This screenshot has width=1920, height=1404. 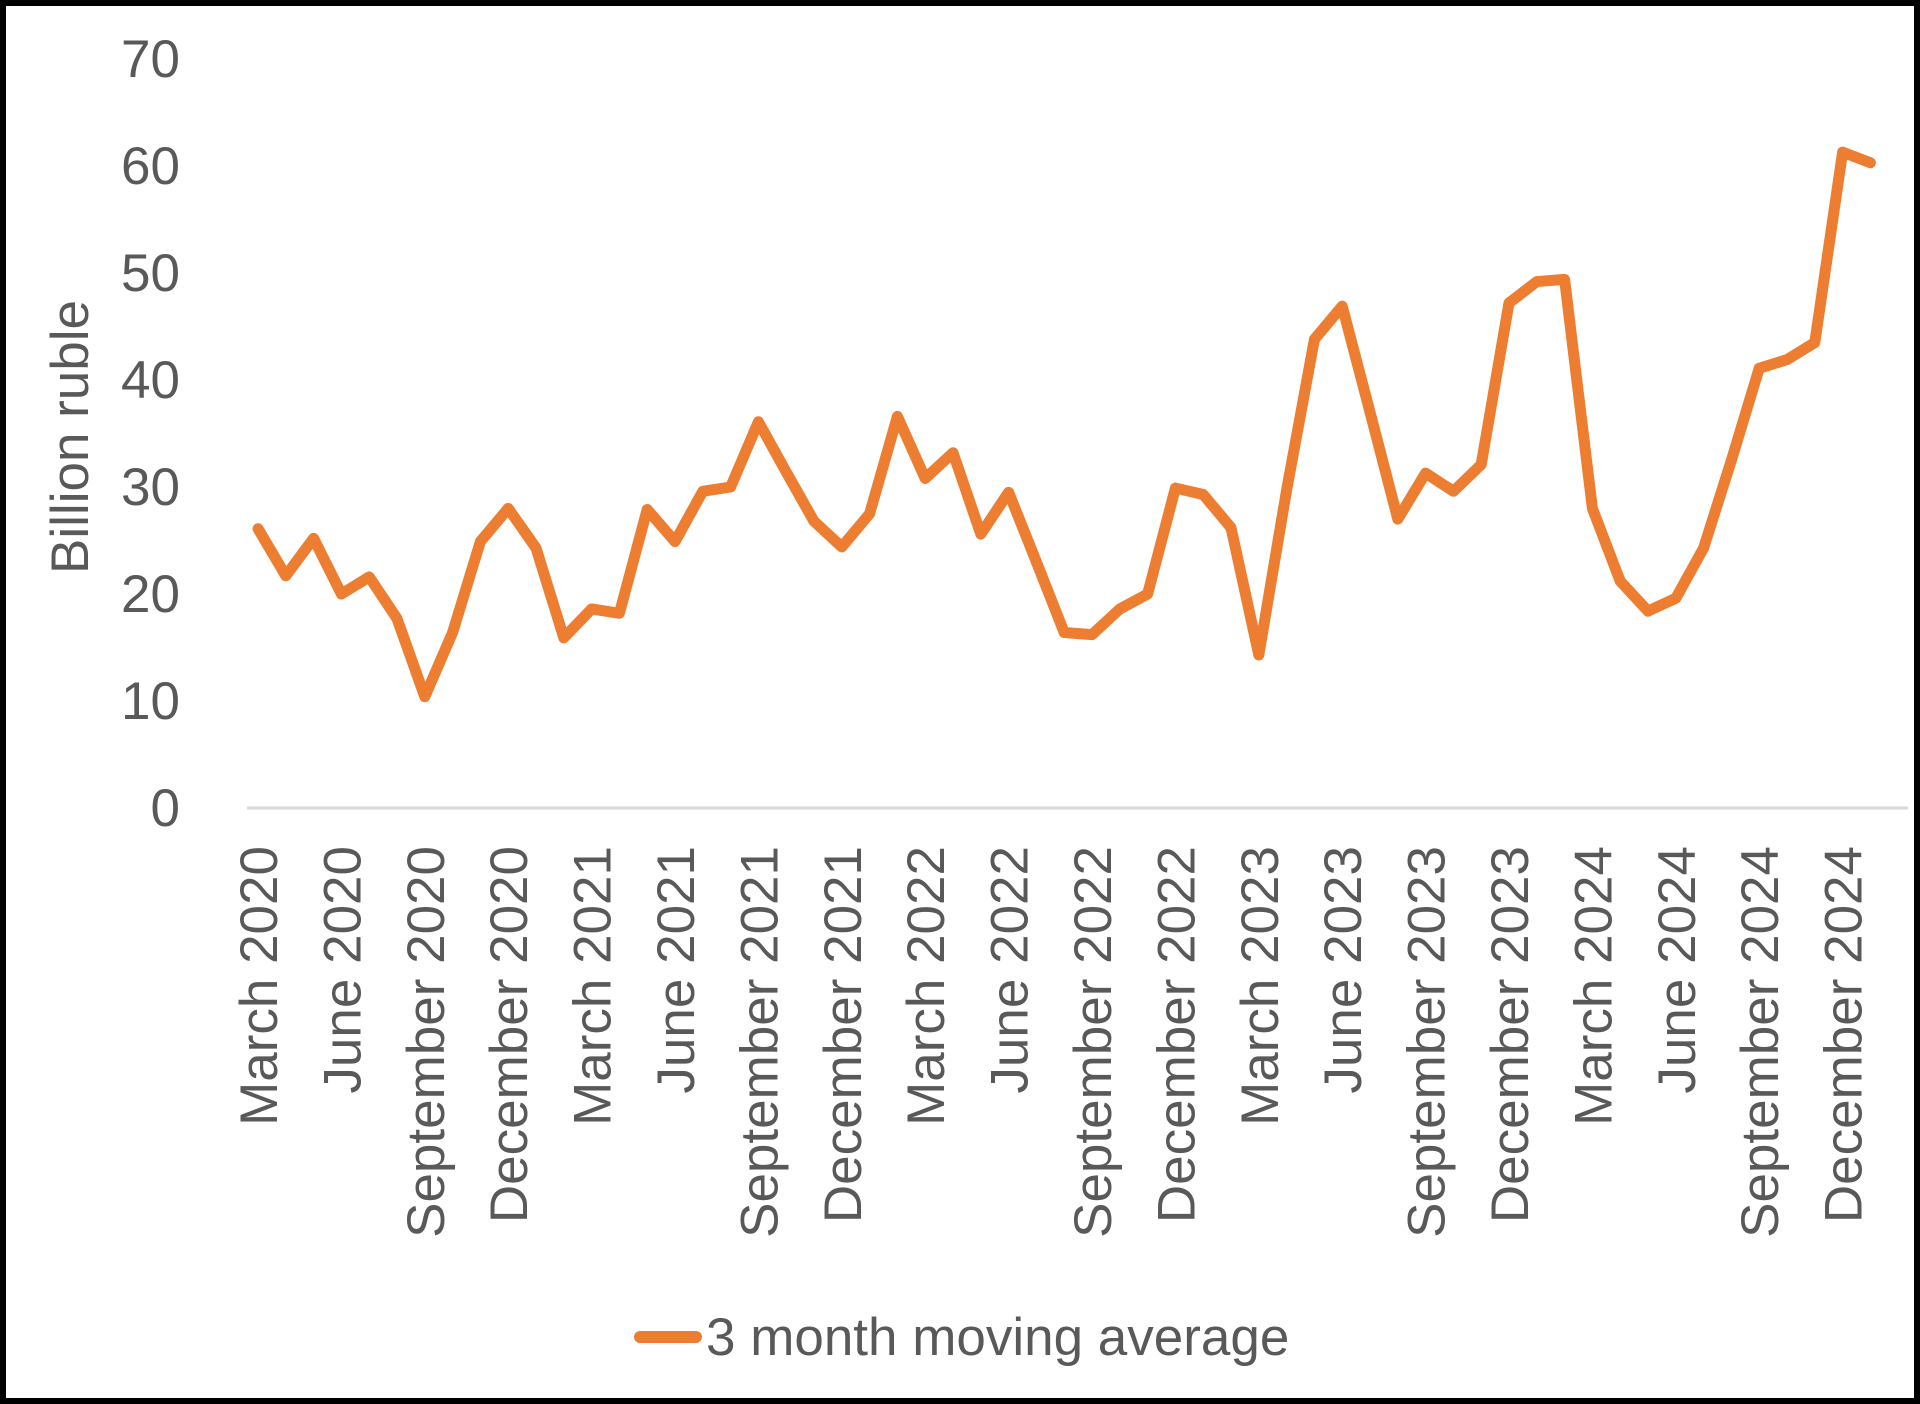 What do you see at coordinates (509, 1034) in the screenshot?
I see `x-tick-label: December 2020` at bounding box center [509, 1034].